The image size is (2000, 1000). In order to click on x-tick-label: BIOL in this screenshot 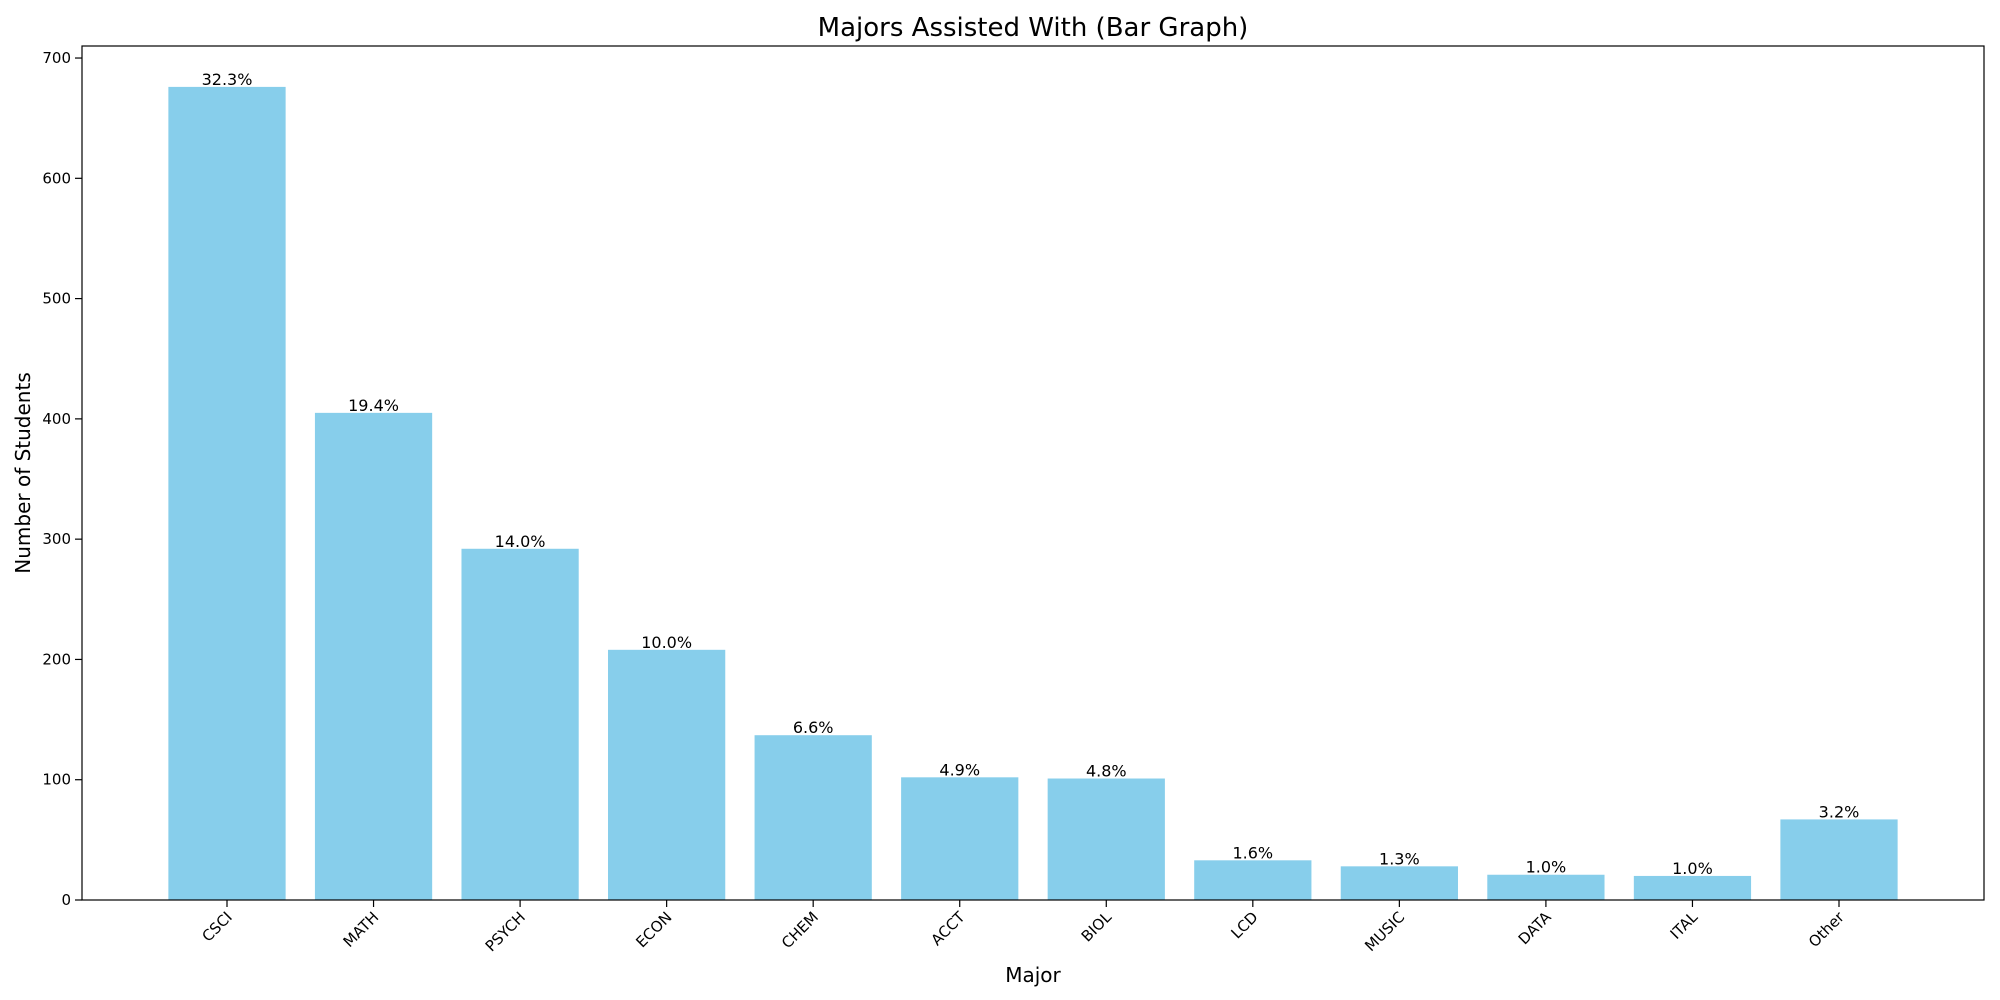, I will do `click(1097, 927)`.